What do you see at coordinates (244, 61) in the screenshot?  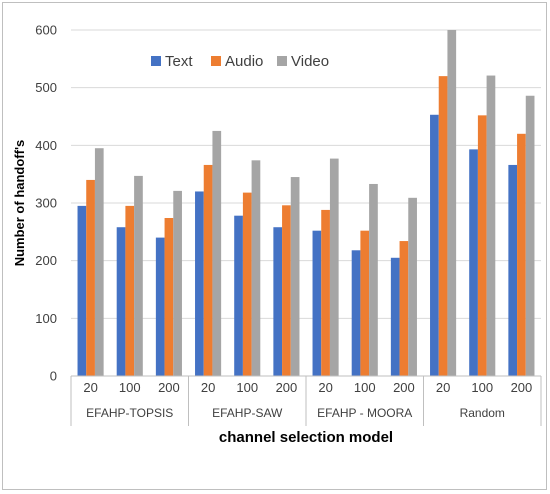 I see `legend-label: Audio` at bounding box center [244, 61].